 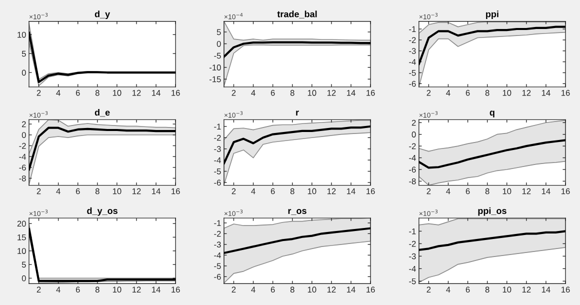 What do you see at coordinates (102, 211) in the screenshot?
I see `chart-title: d_y_os` at bounding box center [102, 211].